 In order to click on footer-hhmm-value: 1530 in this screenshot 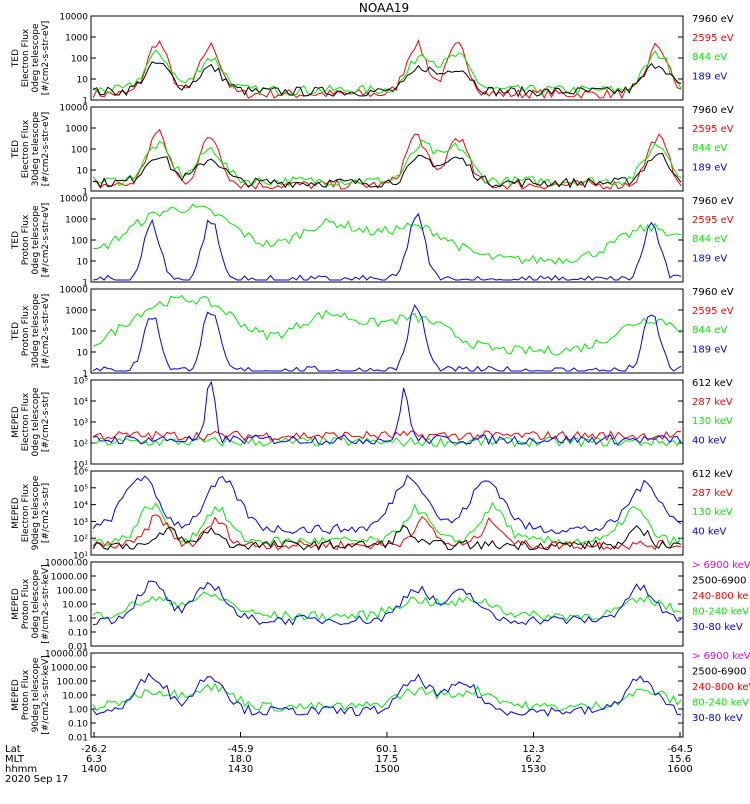, I will do `click(533, 769)`.